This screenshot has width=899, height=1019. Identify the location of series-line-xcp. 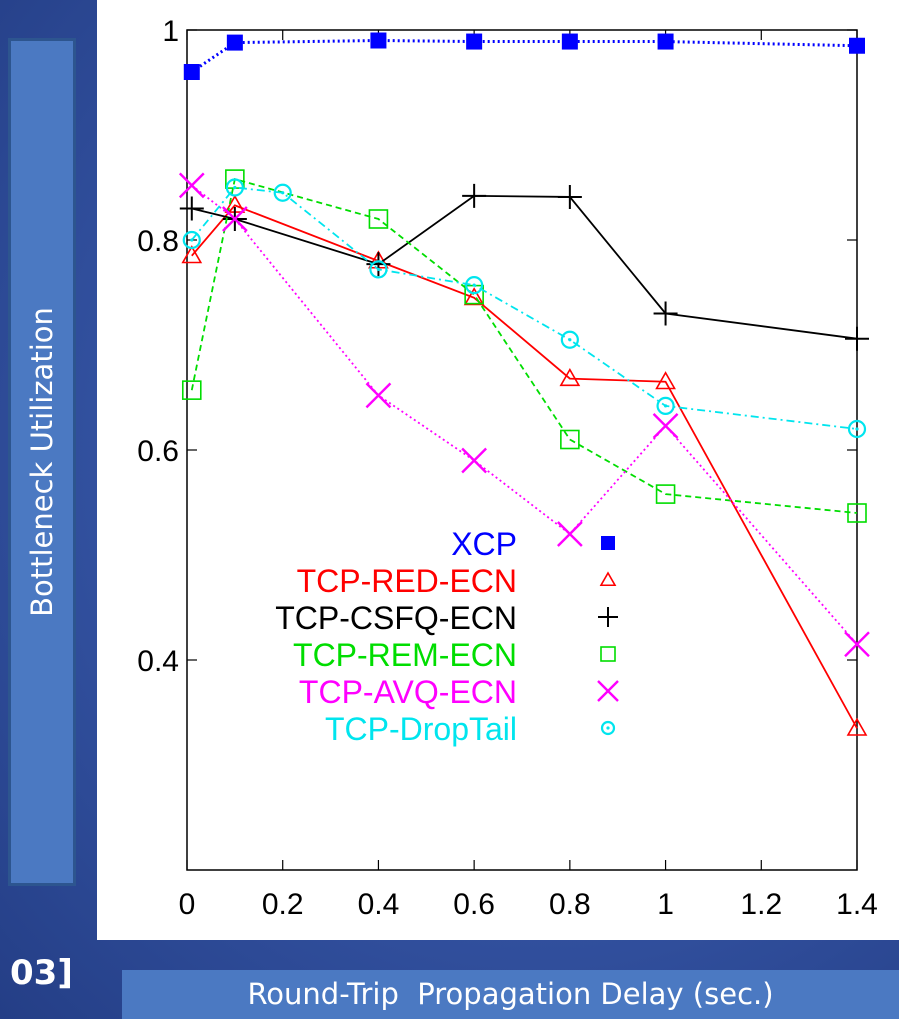
(524, 56).